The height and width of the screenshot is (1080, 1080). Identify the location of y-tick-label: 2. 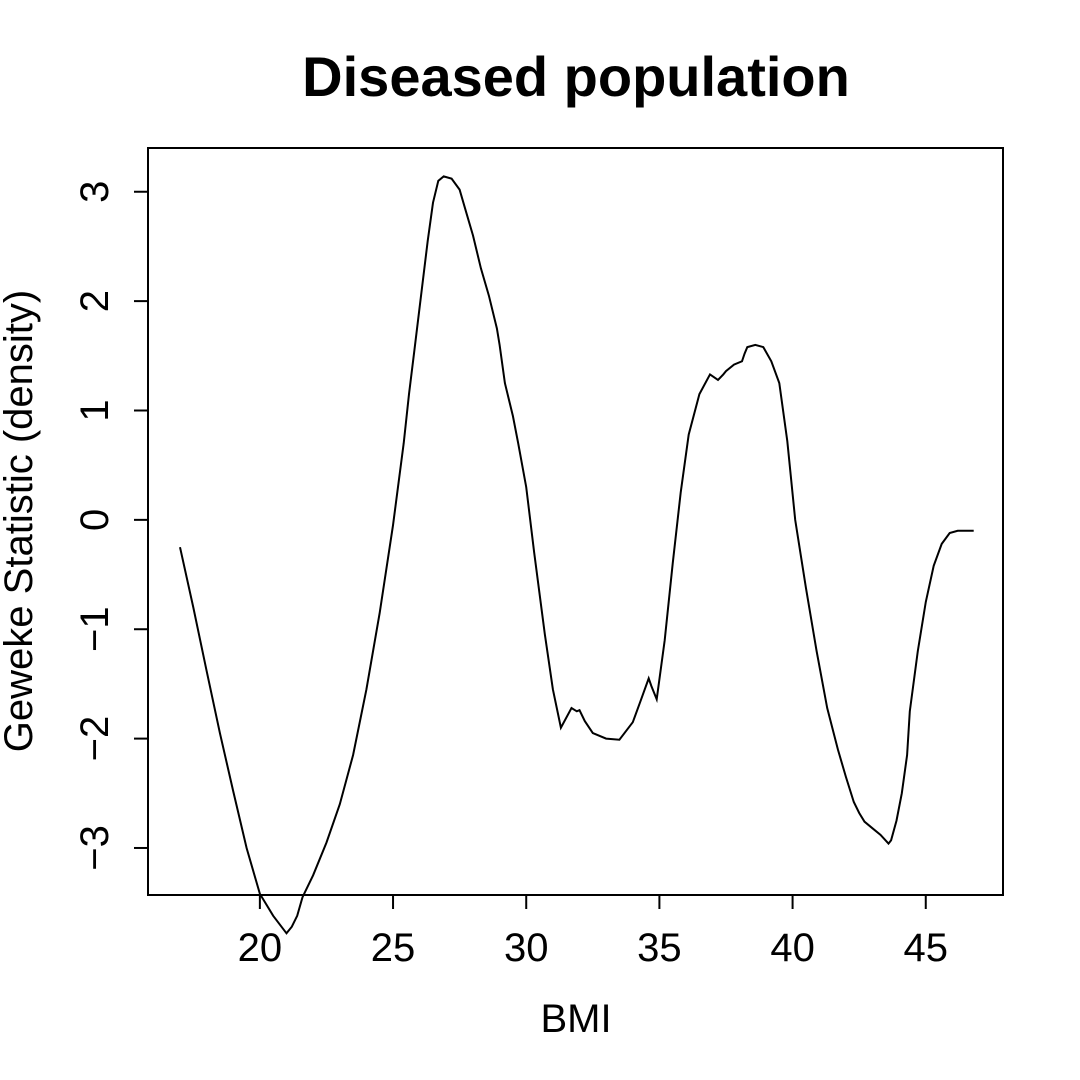
(95, 301).